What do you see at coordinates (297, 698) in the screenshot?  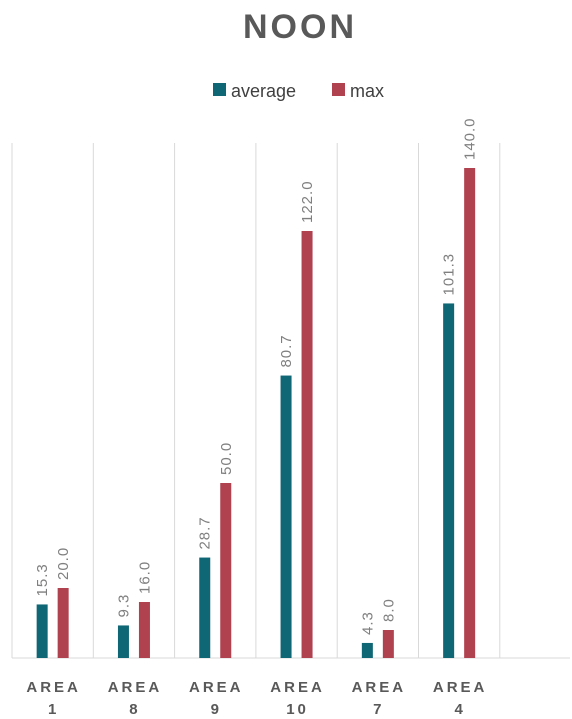 I see `x-tick-label: AREA 10` at bounding box center [297, 698].